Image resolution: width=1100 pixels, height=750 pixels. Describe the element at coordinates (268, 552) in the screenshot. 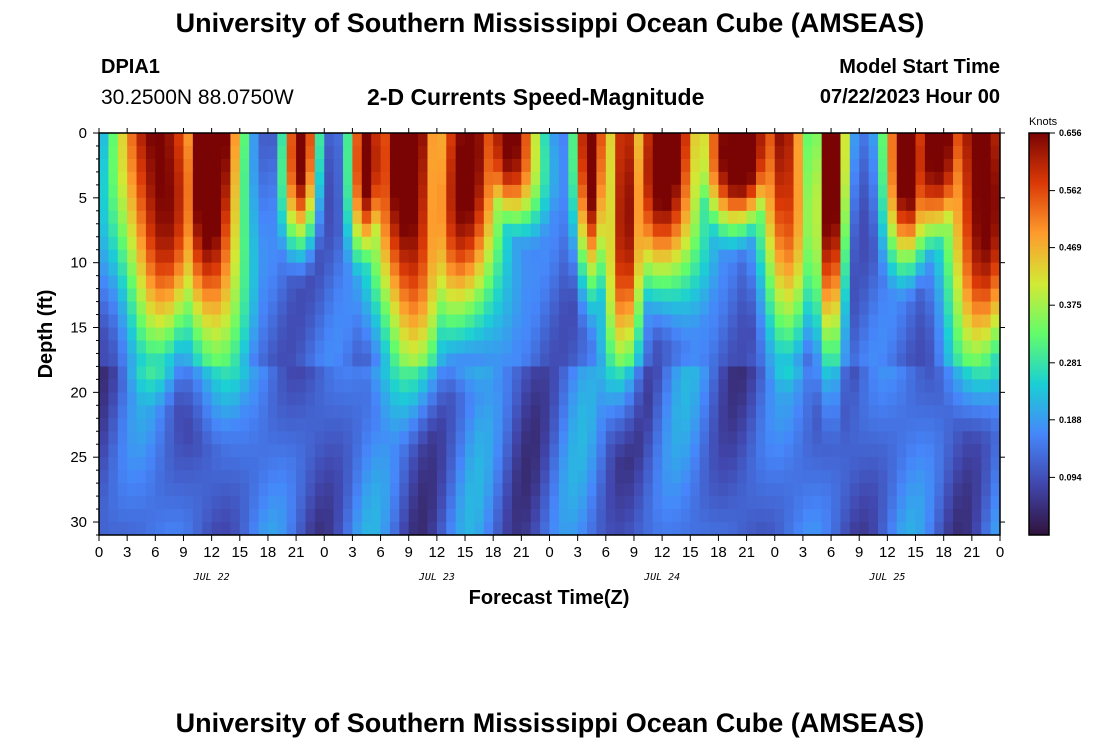

I see `x-tick-label: 18` at that location.